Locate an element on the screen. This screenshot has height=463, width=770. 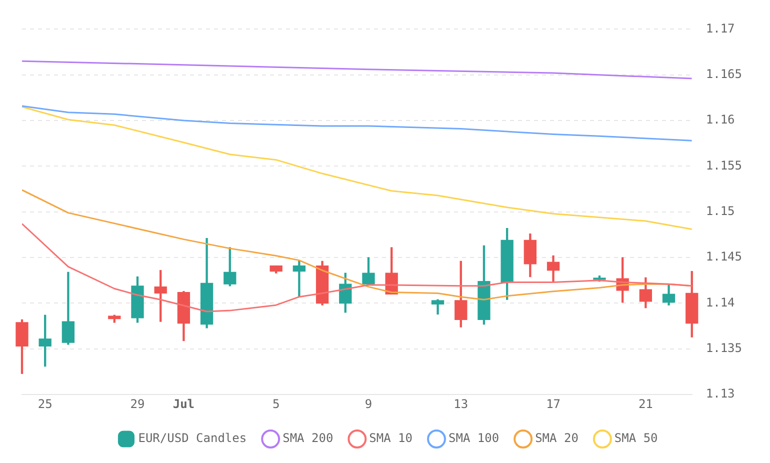
y-tick-label: 1.135 is located at coordinates (724, 348).